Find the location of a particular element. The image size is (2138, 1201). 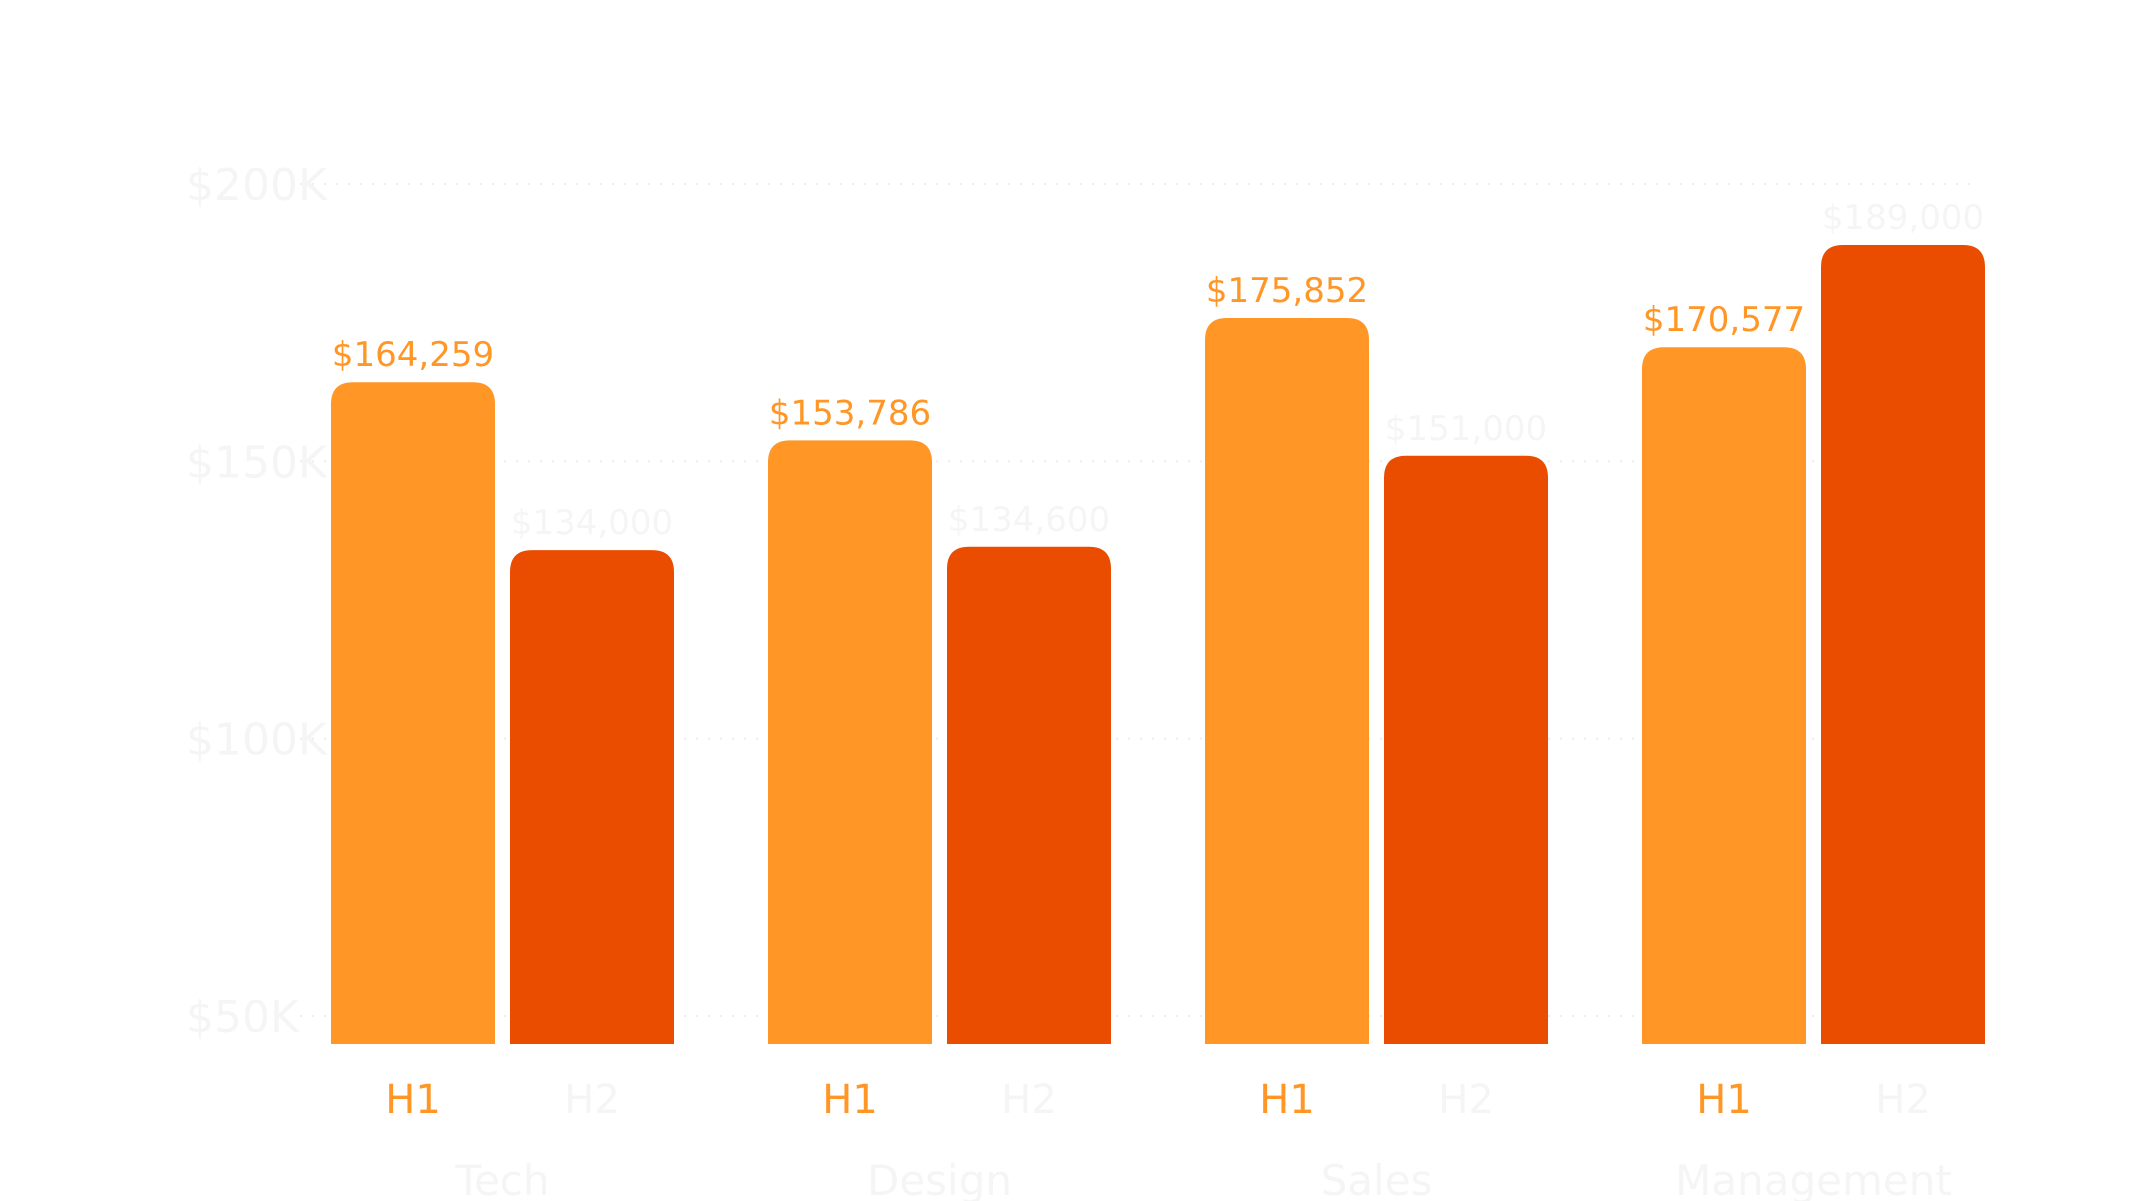

bar-value-label: $164,259 is located at coordinates (413, 355).